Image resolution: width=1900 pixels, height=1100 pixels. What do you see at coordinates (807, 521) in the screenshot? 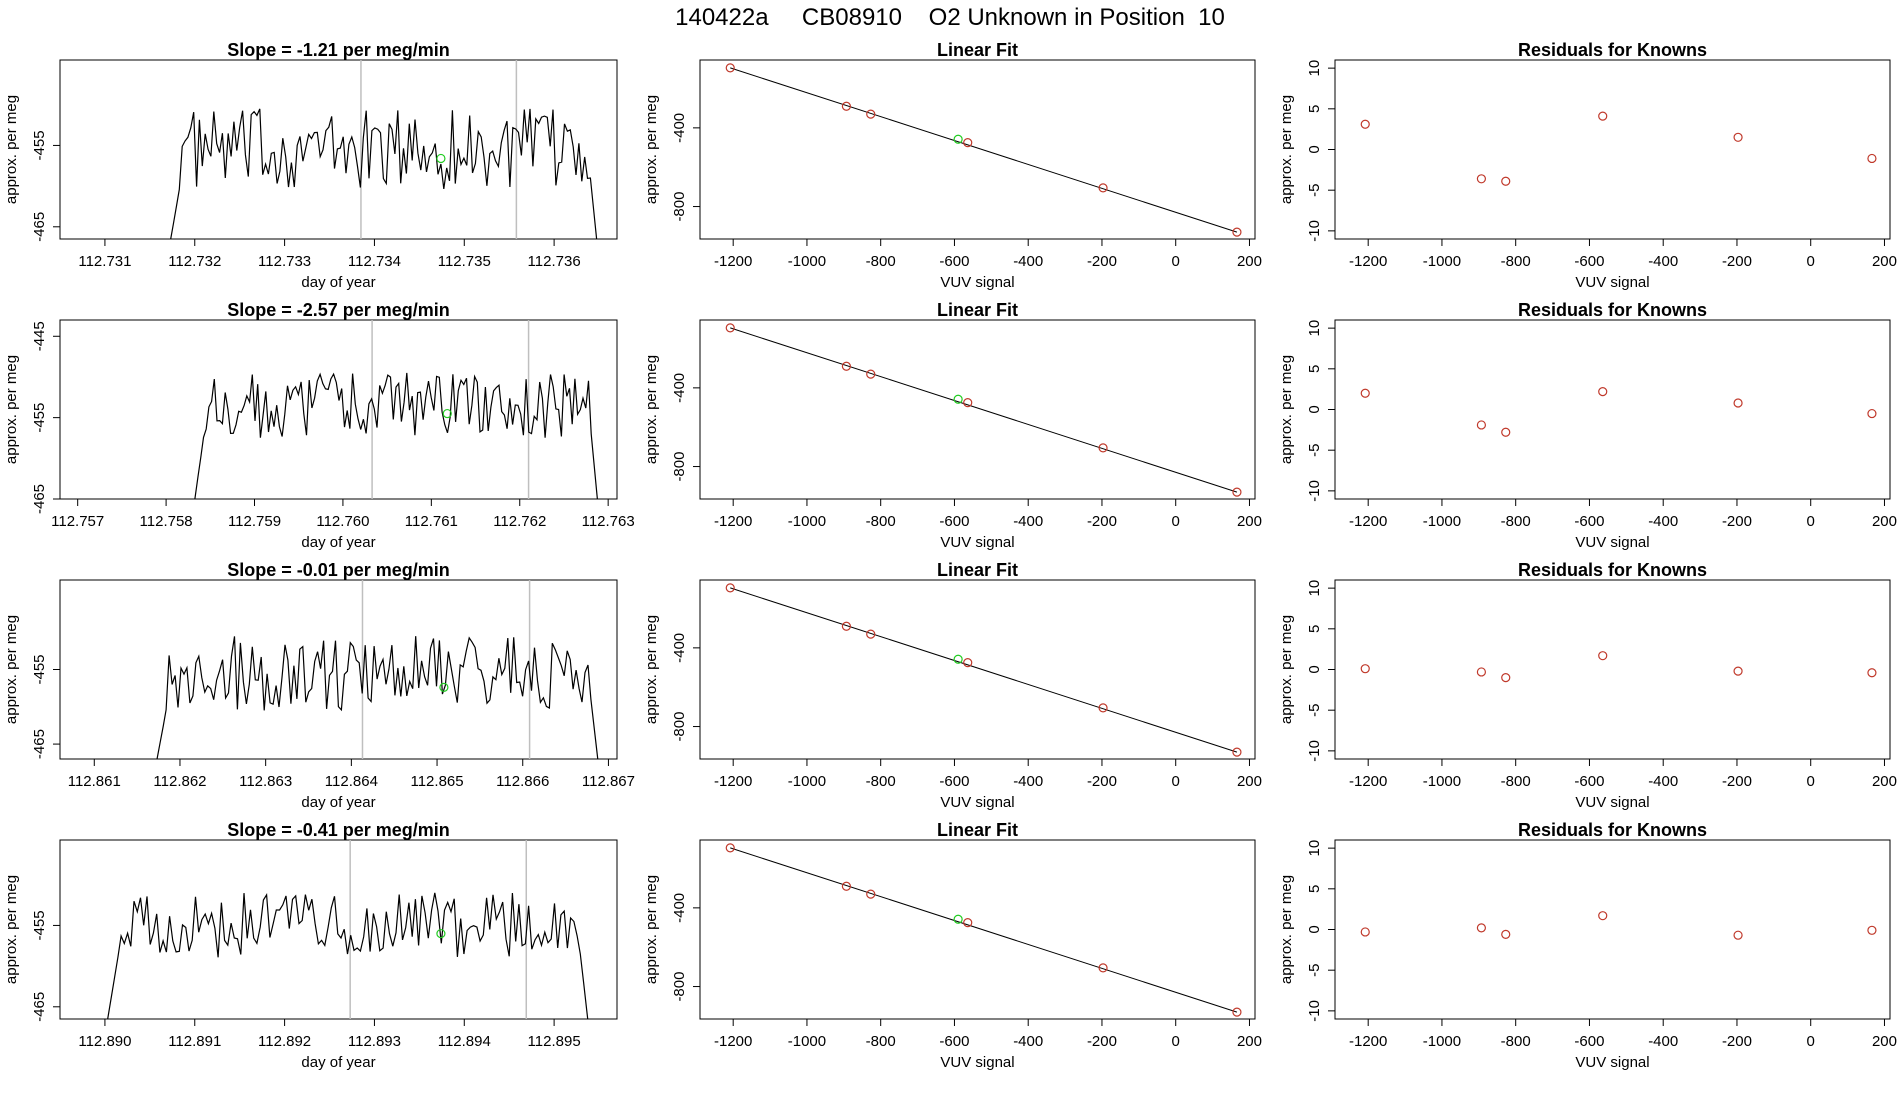
I see `x-tick-label: -1000` at bounding box center [807, 521].